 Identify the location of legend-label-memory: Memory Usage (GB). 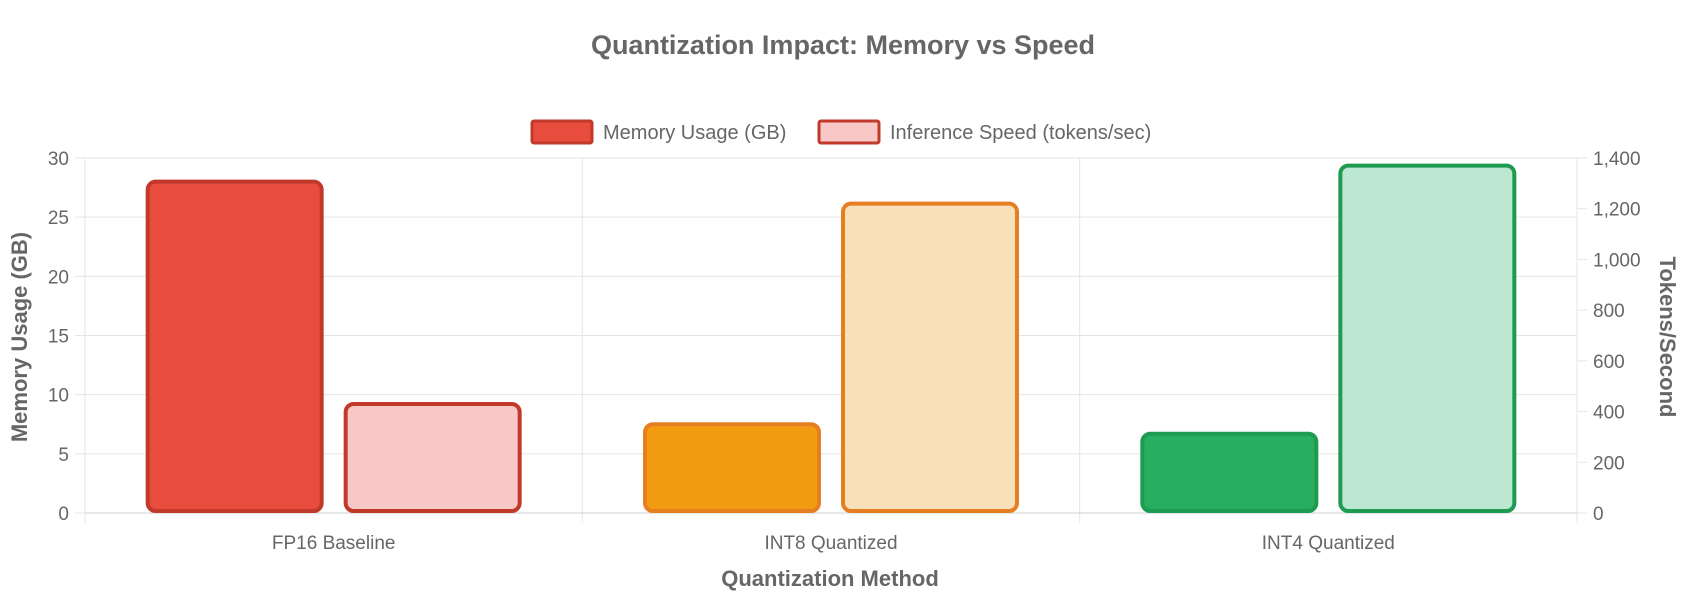
(694, 133).